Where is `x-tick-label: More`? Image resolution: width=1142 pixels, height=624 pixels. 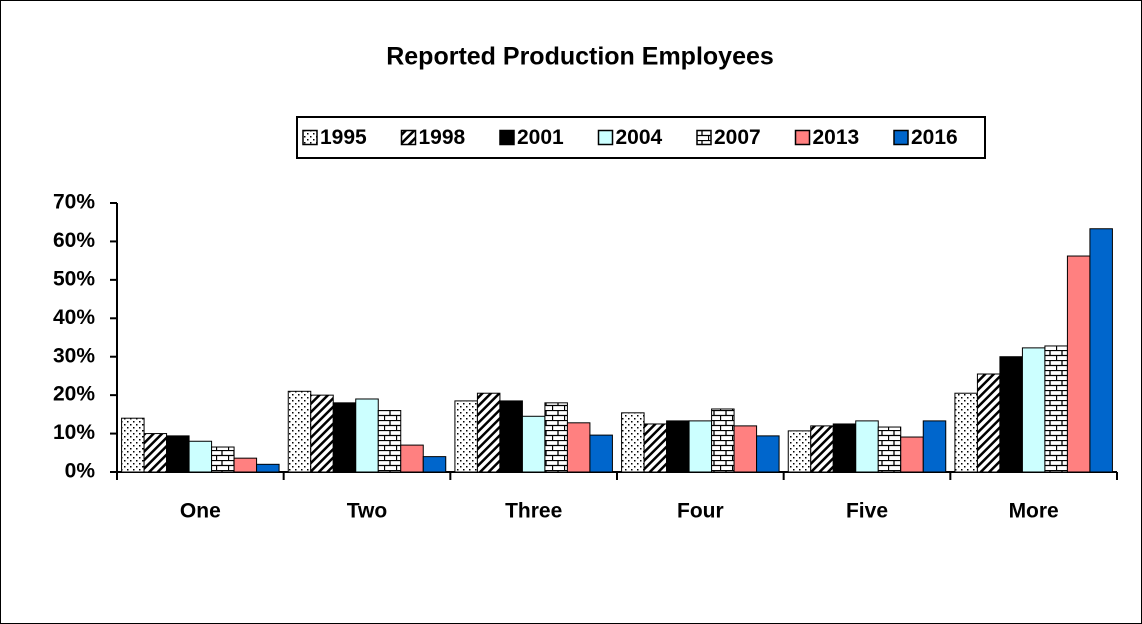 x-tick-label: More is located at coordinates (1034, 511).